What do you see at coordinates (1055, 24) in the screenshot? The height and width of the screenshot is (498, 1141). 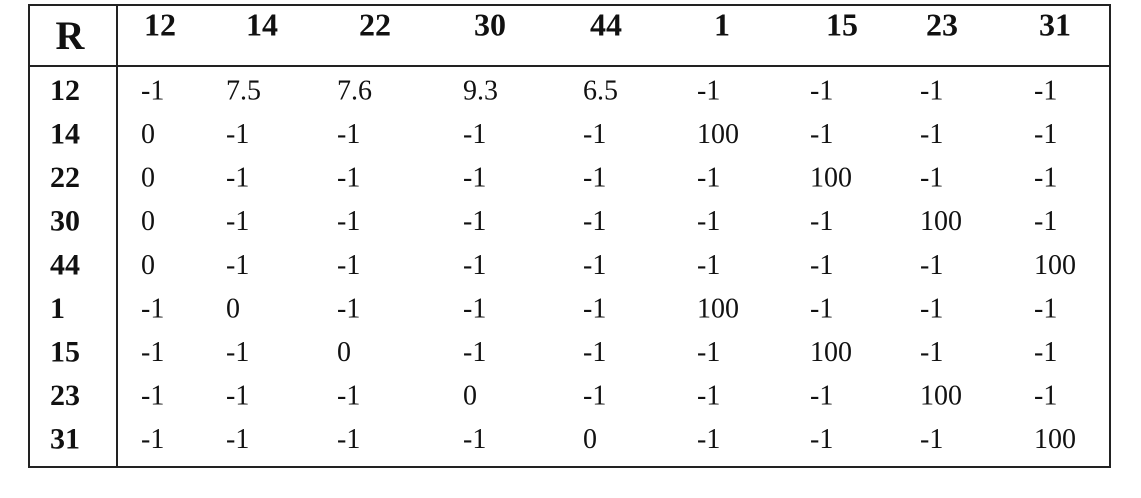 I see `column-header: 31` at bounding box center [1055, 24].